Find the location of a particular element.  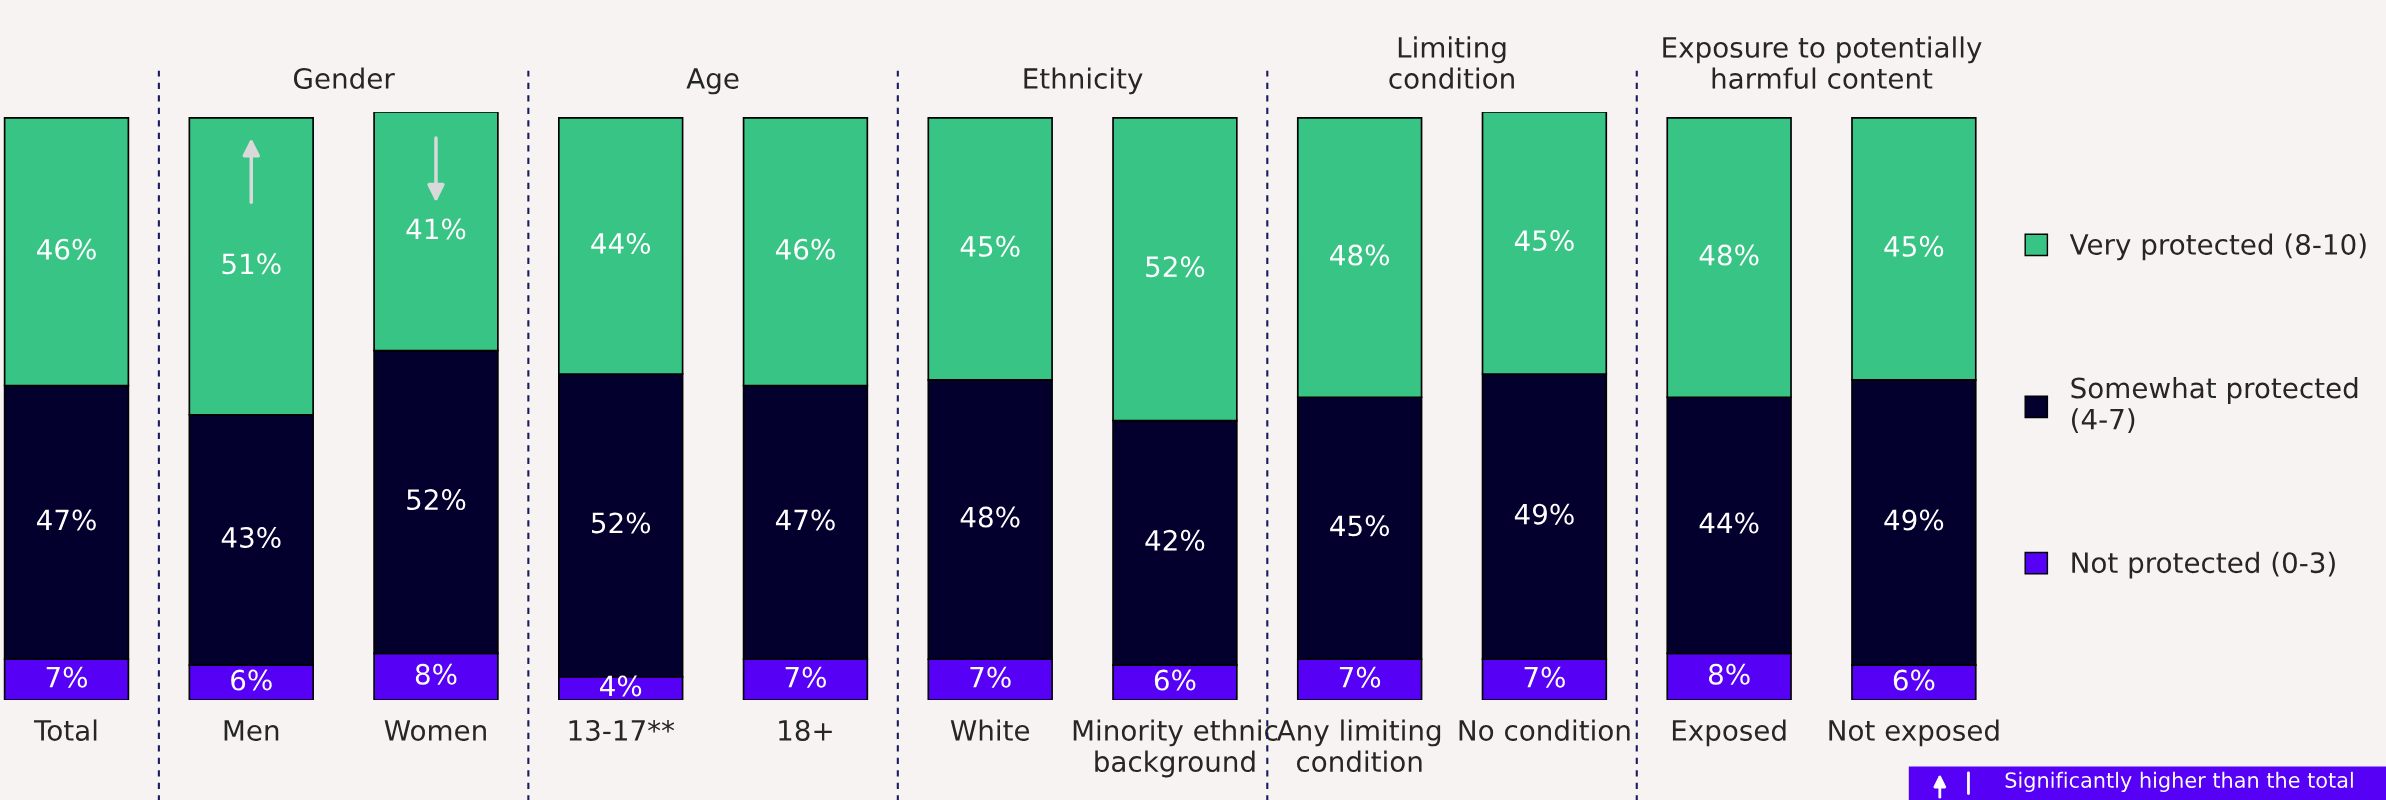

text: Significantly higher than the total is located at coordinates (2179, 781).